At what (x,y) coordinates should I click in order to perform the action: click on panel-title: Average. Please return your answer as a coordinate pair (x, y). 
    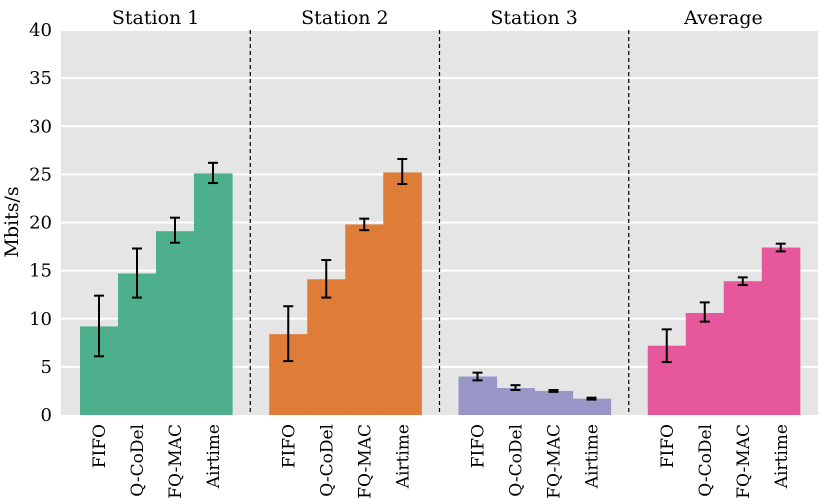
    Looking at the image, I should click on (723, 18).